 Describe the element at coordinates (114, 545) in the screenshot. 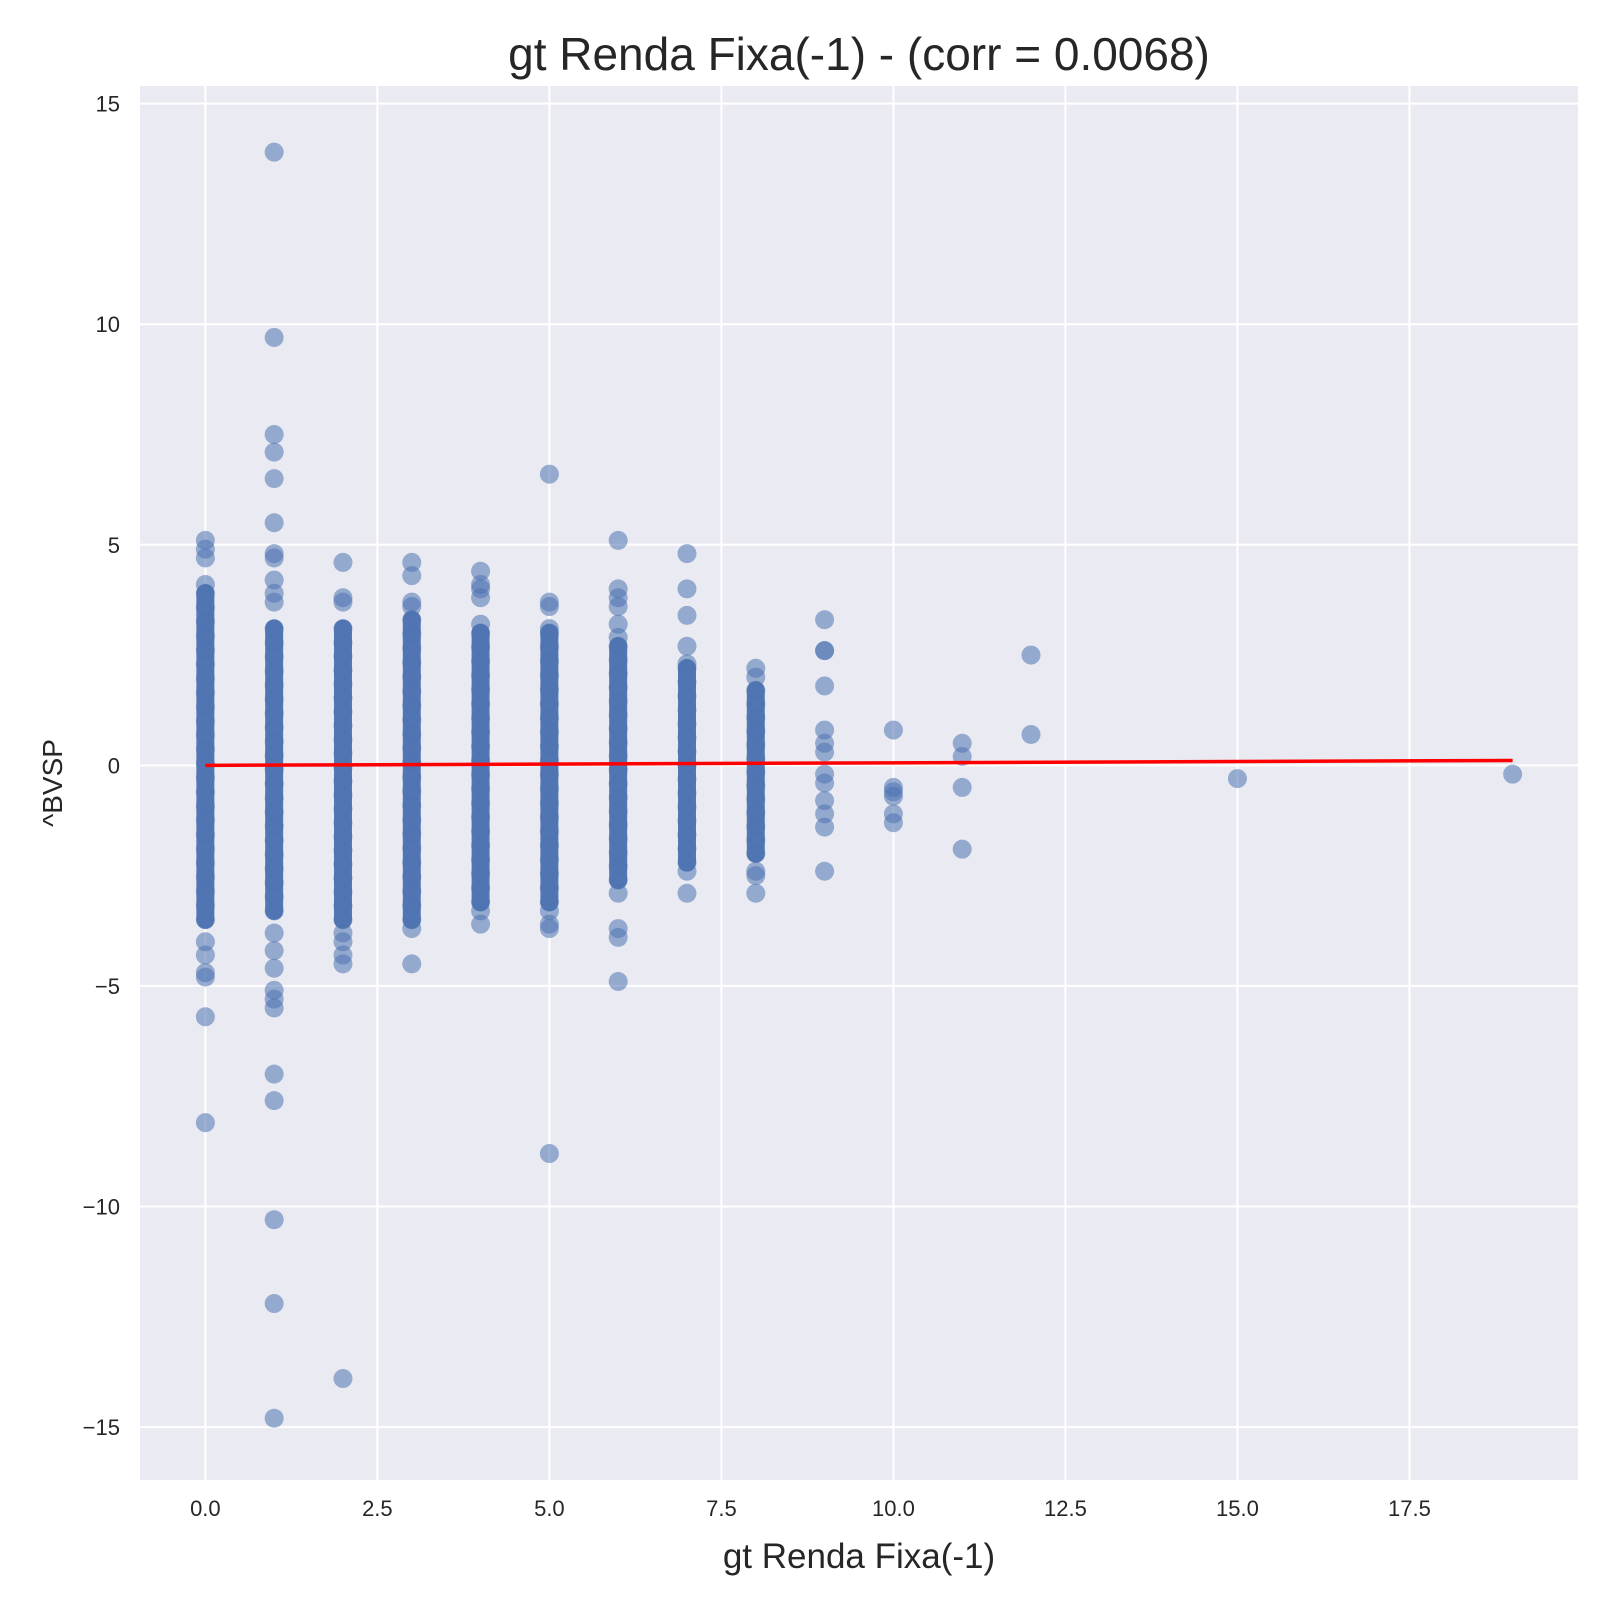

I see `y-tick-label: 5` at that location.